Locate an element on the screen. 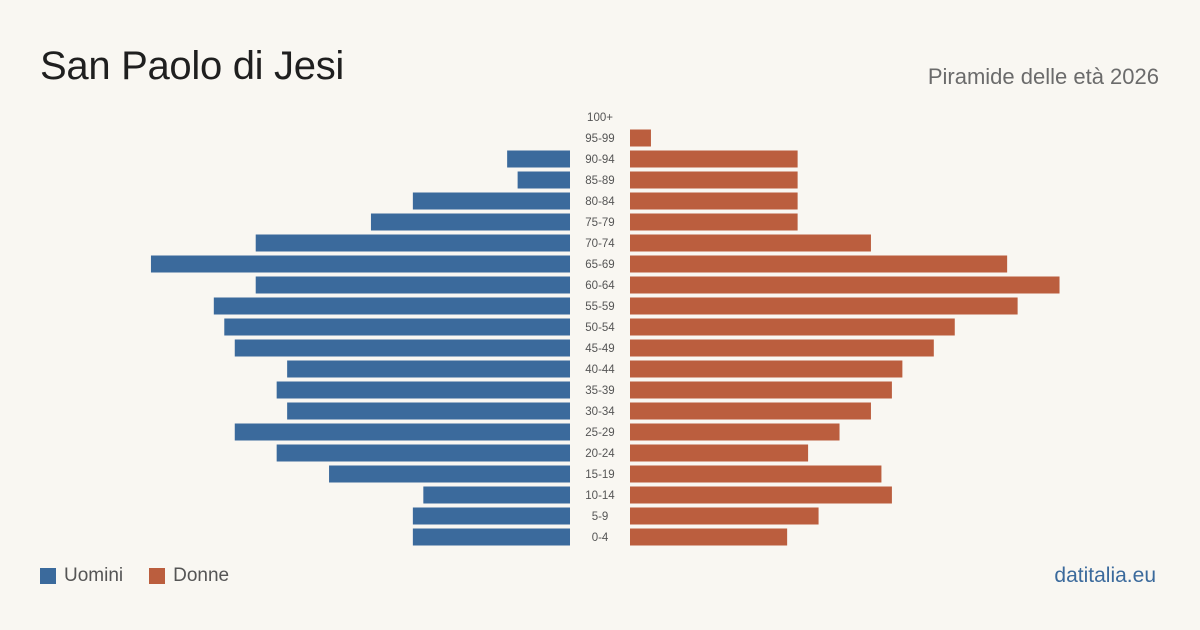 The height and width of the screenshot is (630, 1200). age-label: 0-4 is located at coordinates (600, 538).